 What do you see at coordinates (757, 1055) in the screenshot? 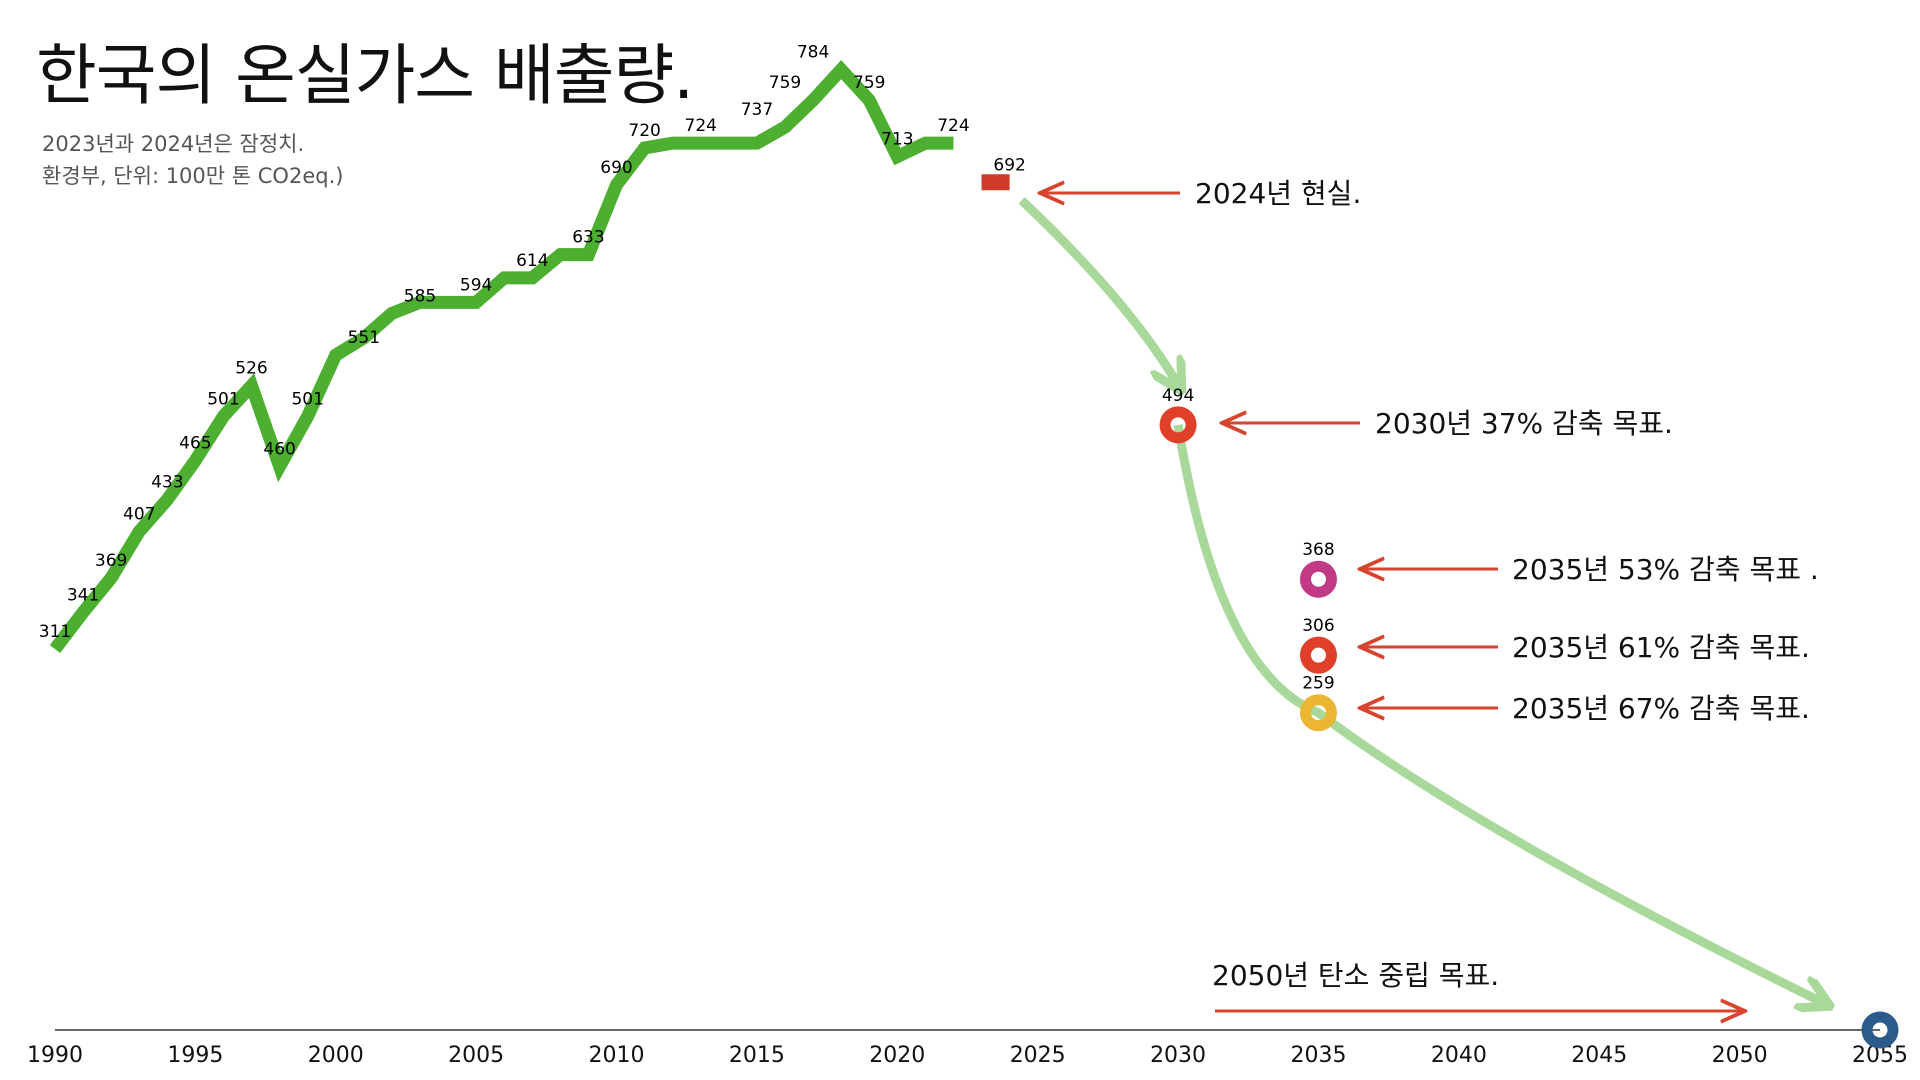
I see `x-tick-label-2015: 2015` at bounding box center [757, 1055].